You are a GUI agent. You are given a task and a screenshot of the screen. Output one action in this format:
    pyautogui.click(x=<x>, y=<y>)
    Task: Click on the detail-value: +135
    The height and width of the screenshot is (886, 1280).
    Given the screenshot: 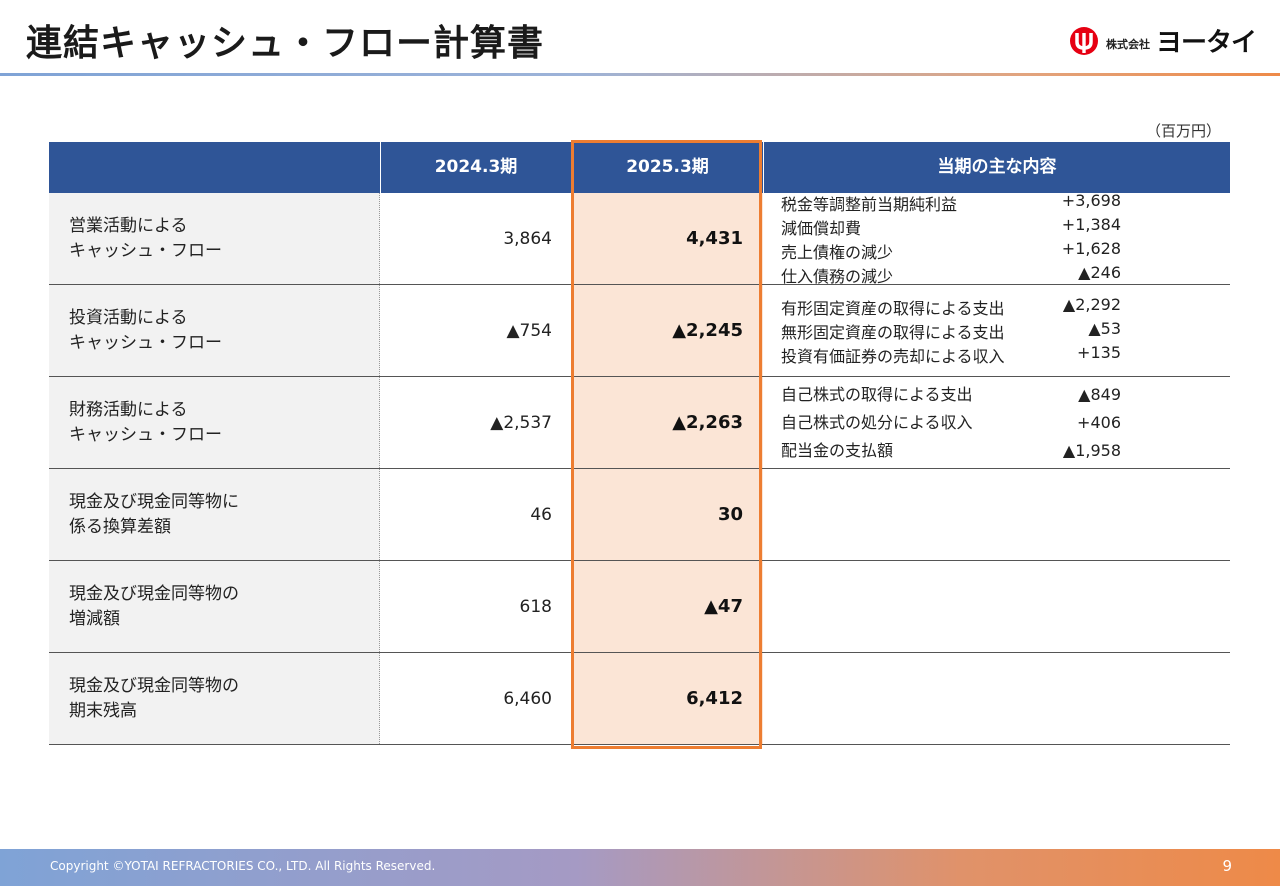 What is the action you would take?
    pyautogui.click(x=1099, y=352)
    